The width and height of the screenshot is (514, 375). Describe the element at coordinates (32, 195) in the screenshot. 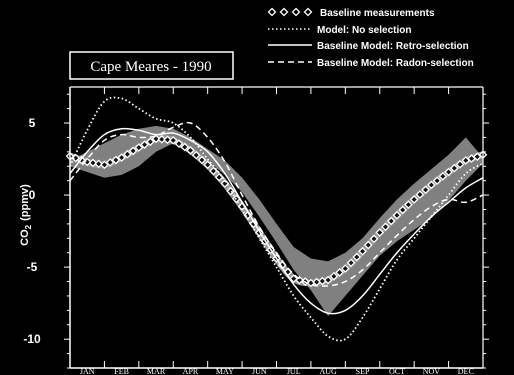

I see `y-tick-label: 0` at that location.